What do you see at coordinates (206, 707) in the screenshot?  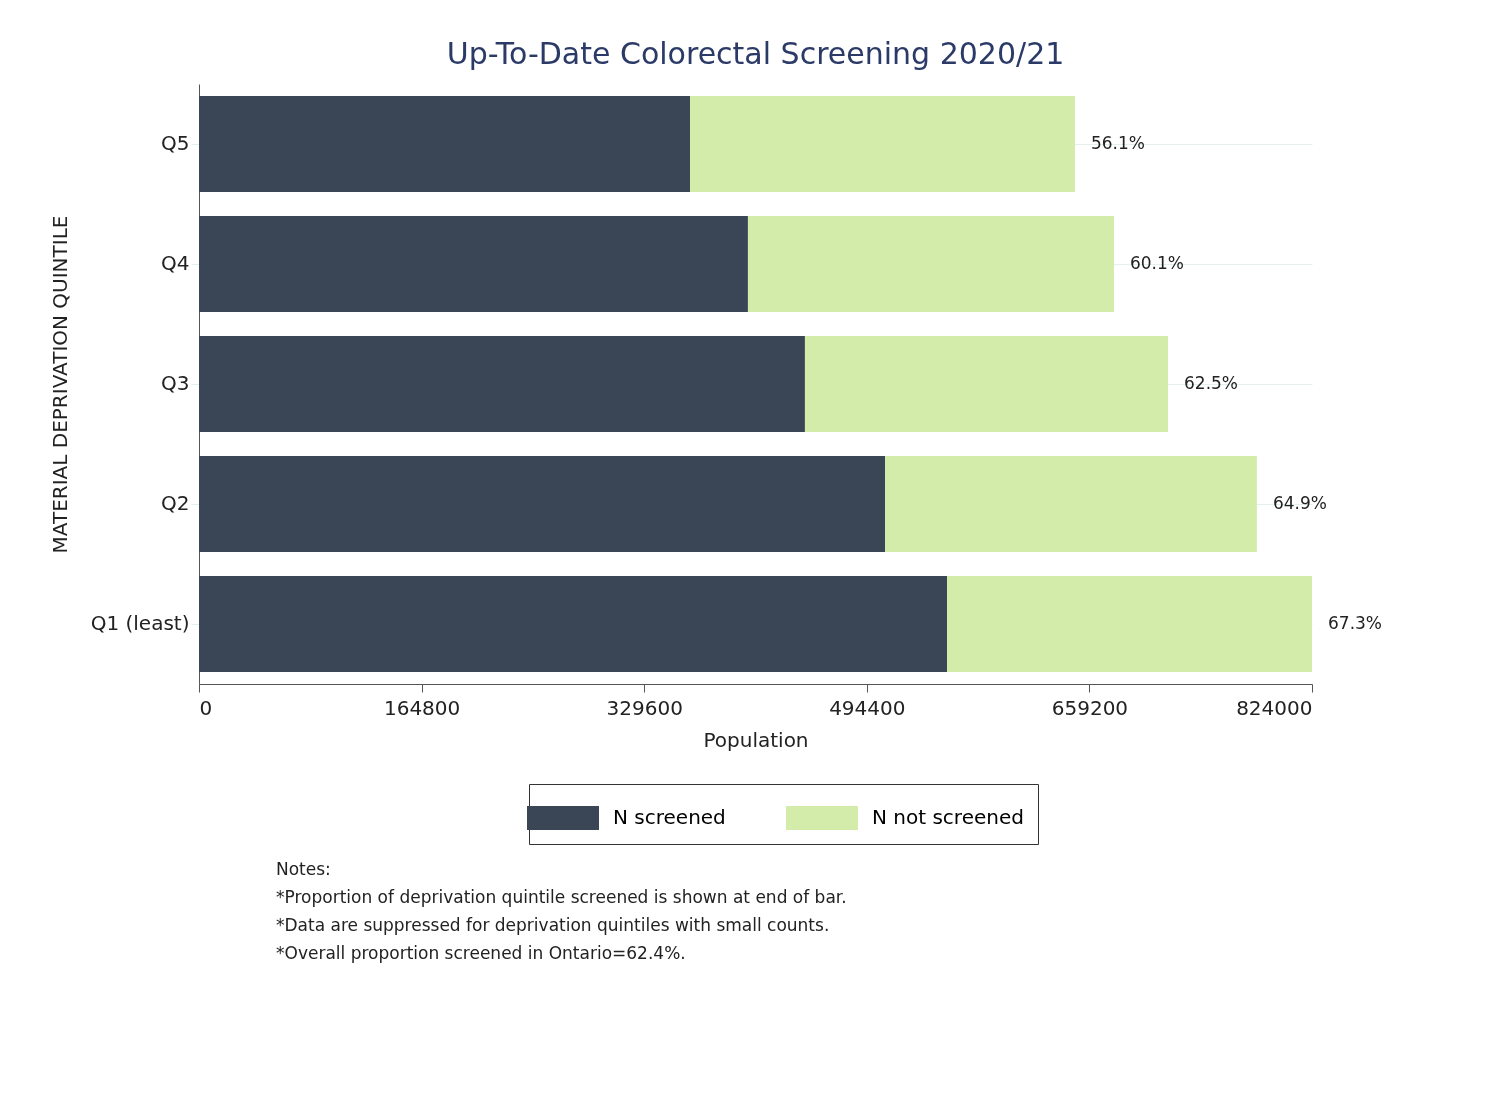 I see `x-tick-label: 0` at bounding box center [206, 707].